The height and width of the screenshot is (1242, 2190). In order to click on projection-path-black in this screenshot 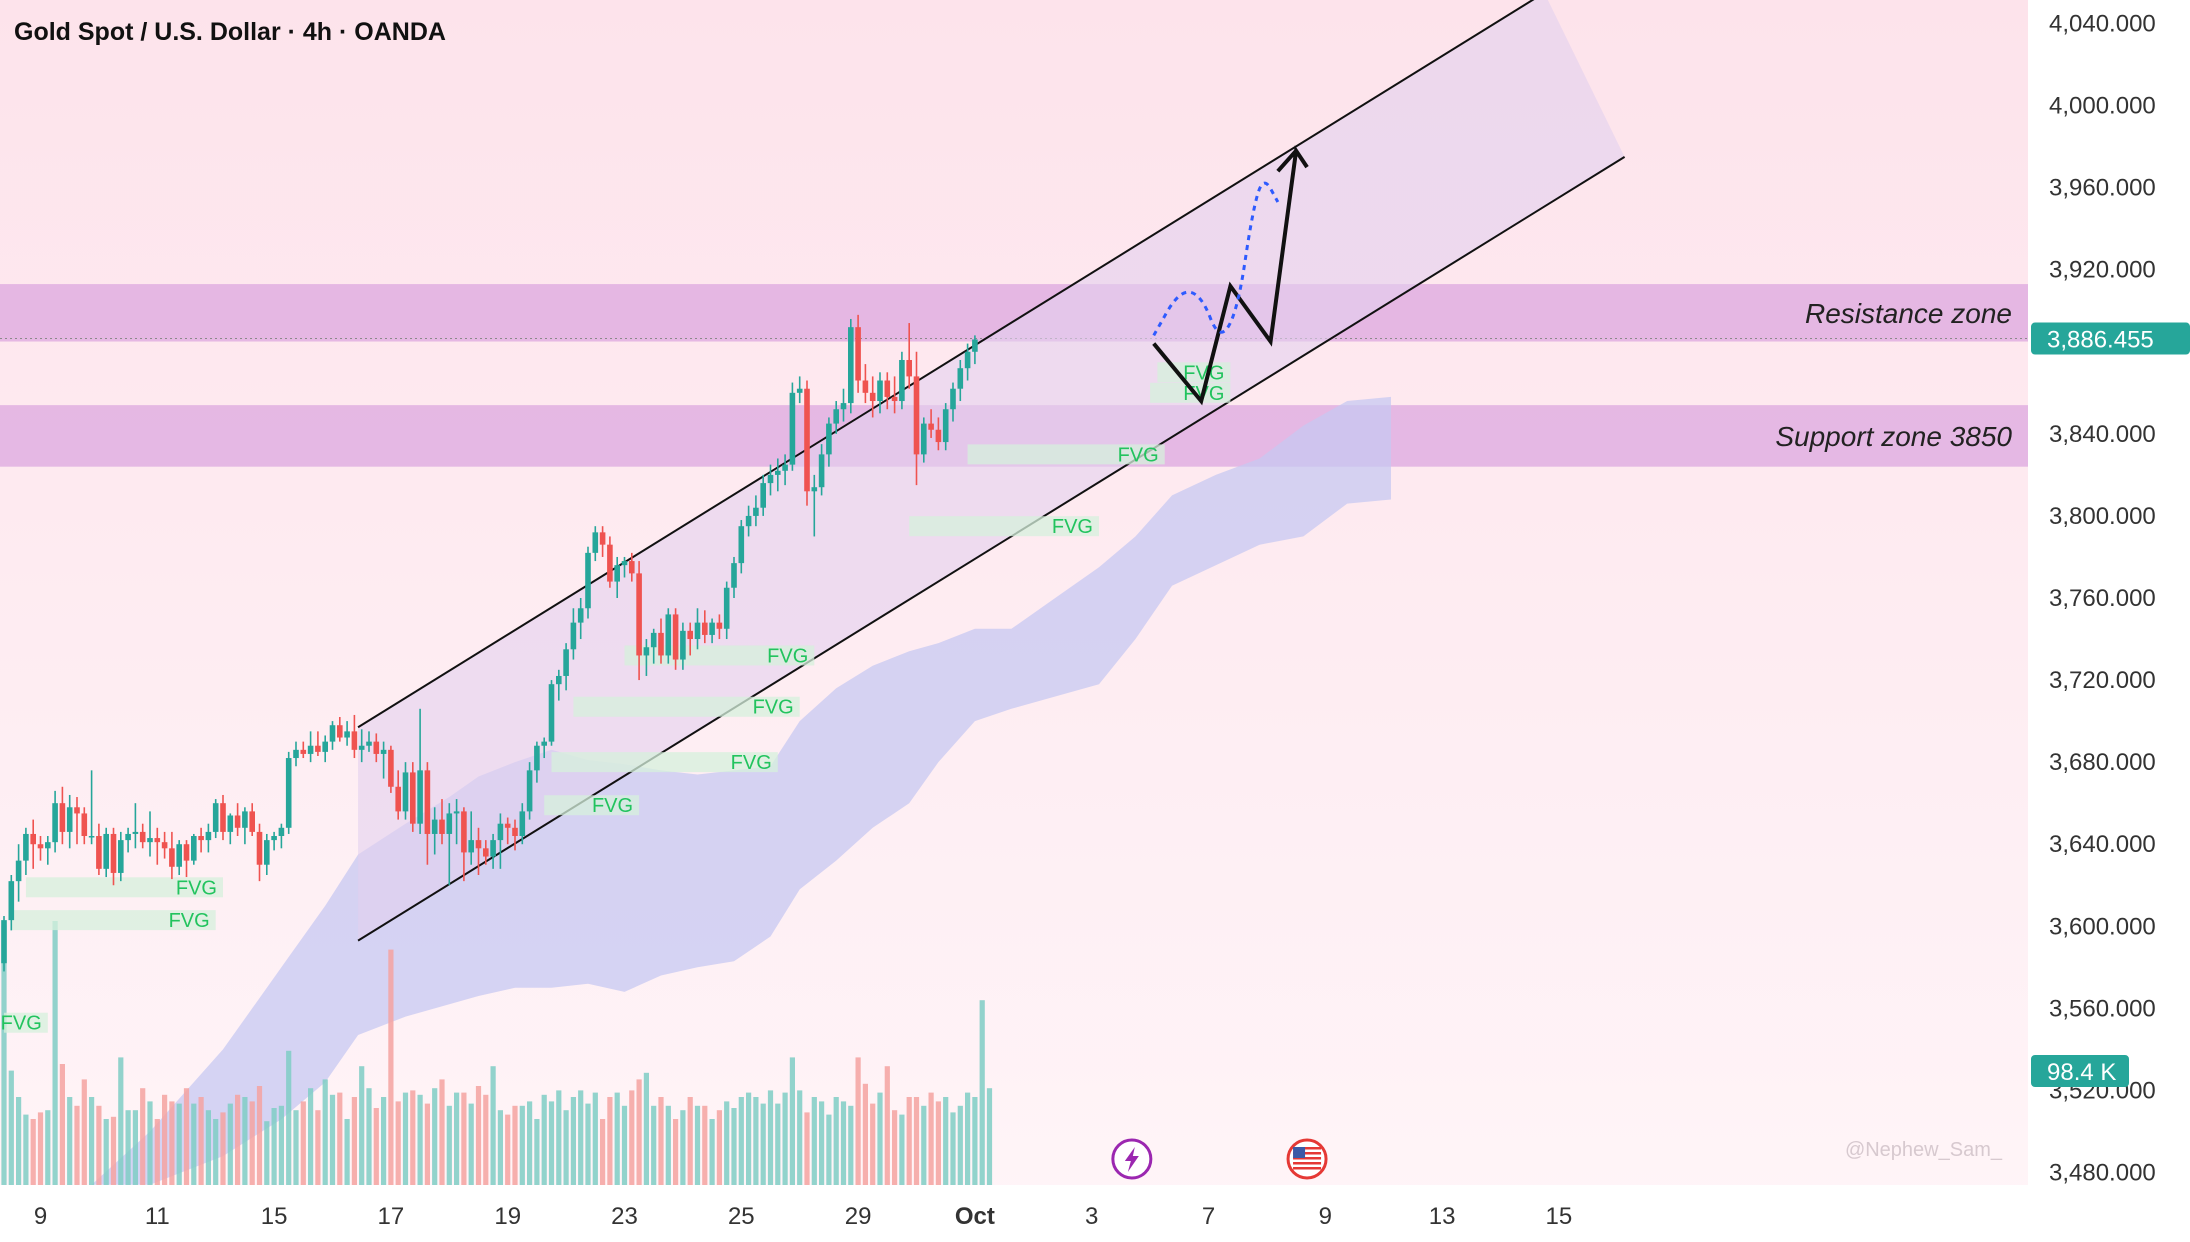, I will do `click(1230, 275)`.